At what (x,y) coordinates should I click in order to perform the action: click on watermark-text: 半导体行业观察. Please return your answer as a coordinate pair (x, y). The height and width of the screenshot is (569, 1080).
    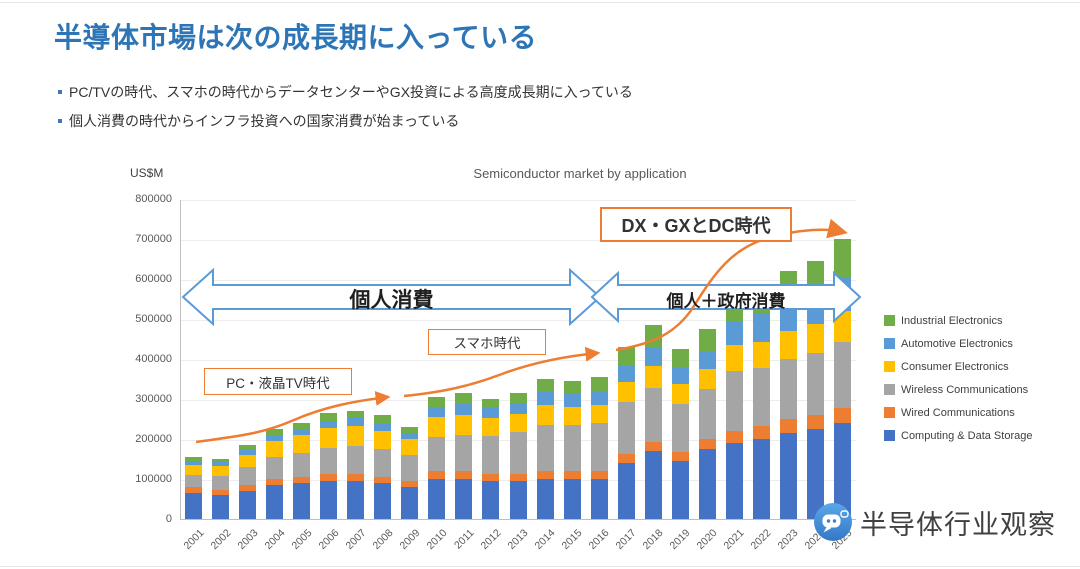
    Looking at the image, I should click on (958, 524).